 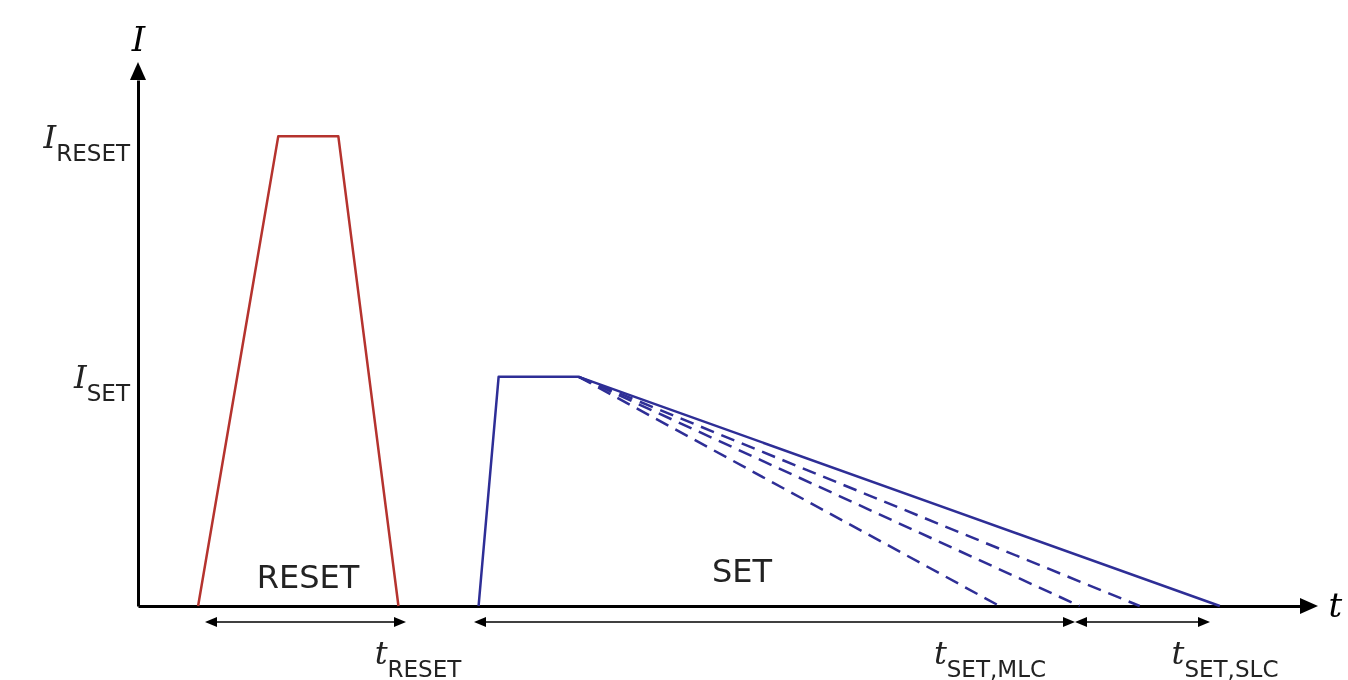 What do you see at coordinates (1225, 657) in the screenshot?
I see `text: t$_{SET,SLC}$` at bounding box center [1225, 657].